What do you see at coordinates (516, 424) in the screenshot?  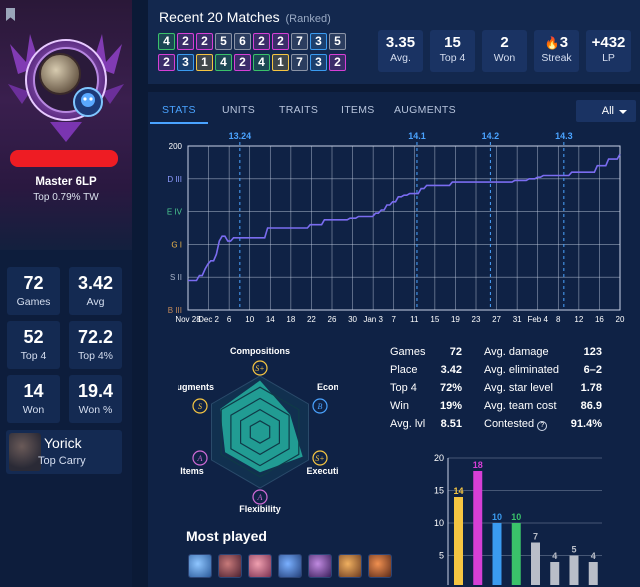 I see `stats-label: Contested?` at bounding box center [516, 424].